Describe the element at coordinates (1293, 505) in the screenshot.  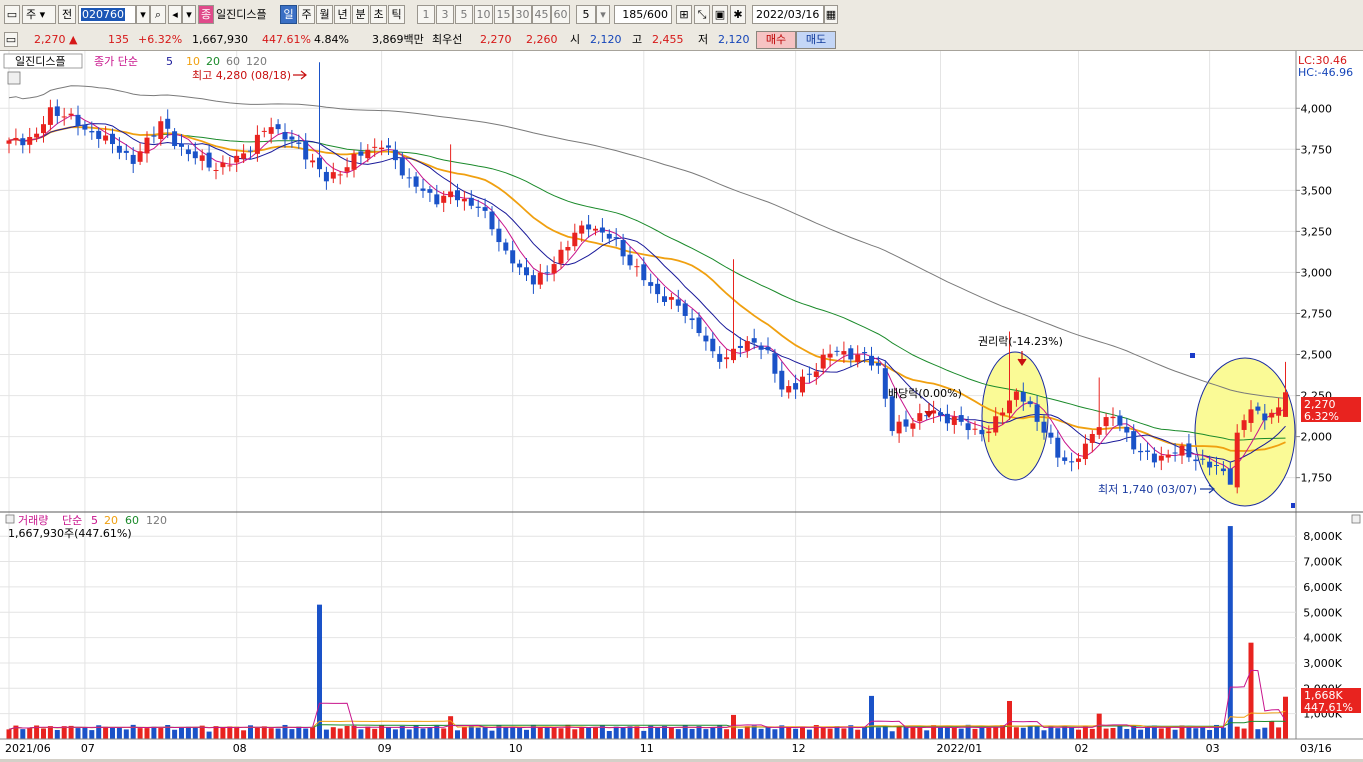
I see `scroll-handle` at that location.